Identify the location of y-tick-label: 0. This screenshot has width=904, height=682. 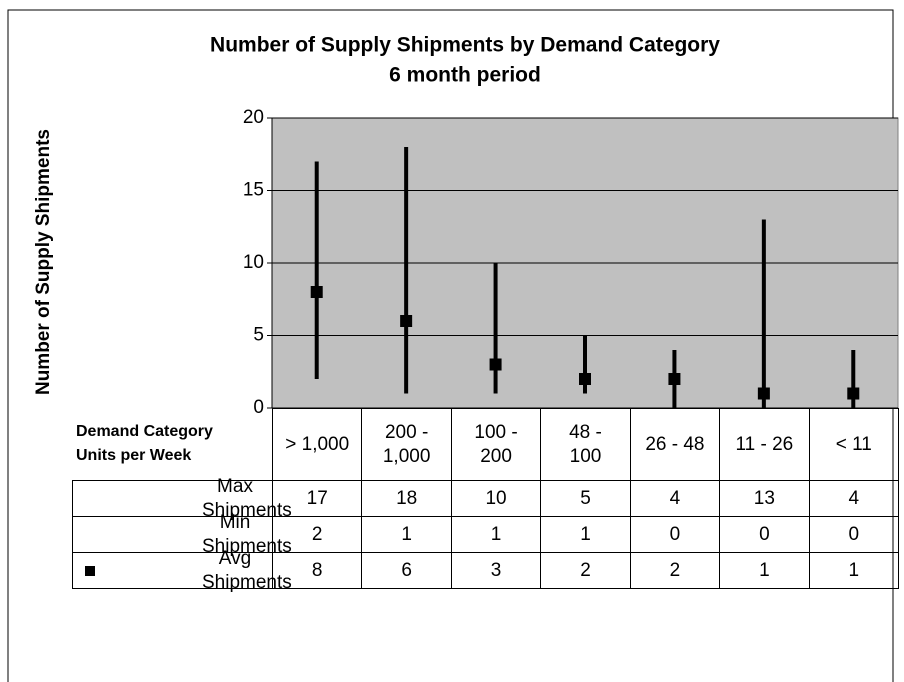
(258, 407).